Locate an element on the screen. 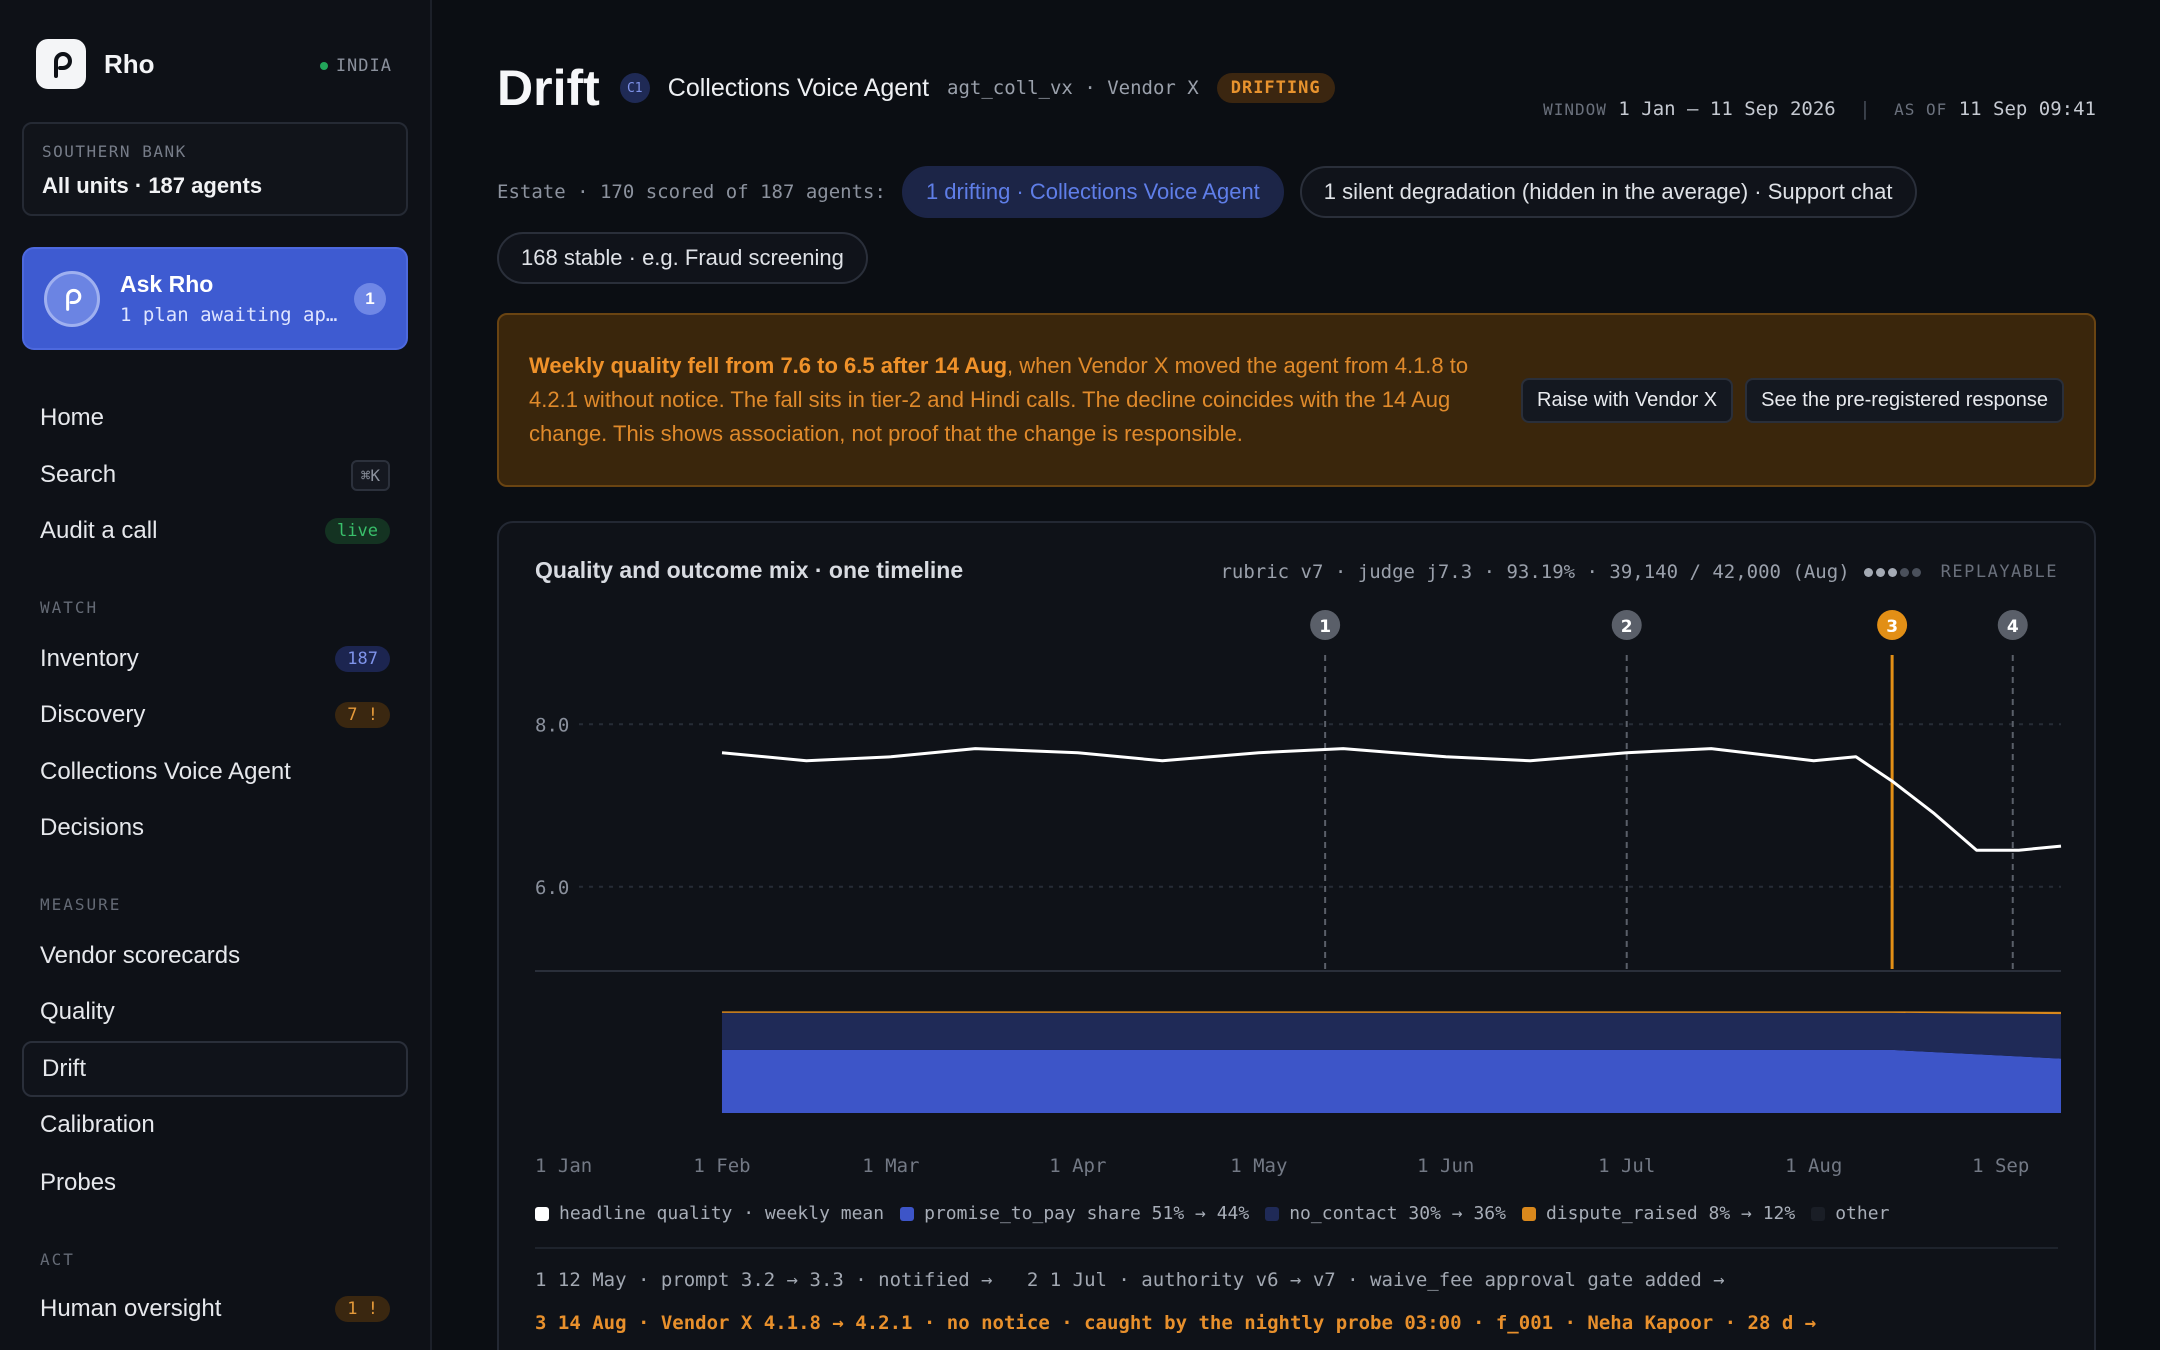 The height and width of the screenshot is (1350, 2160). org-value: All units · 187 agents is located at coordinates (152, 185).